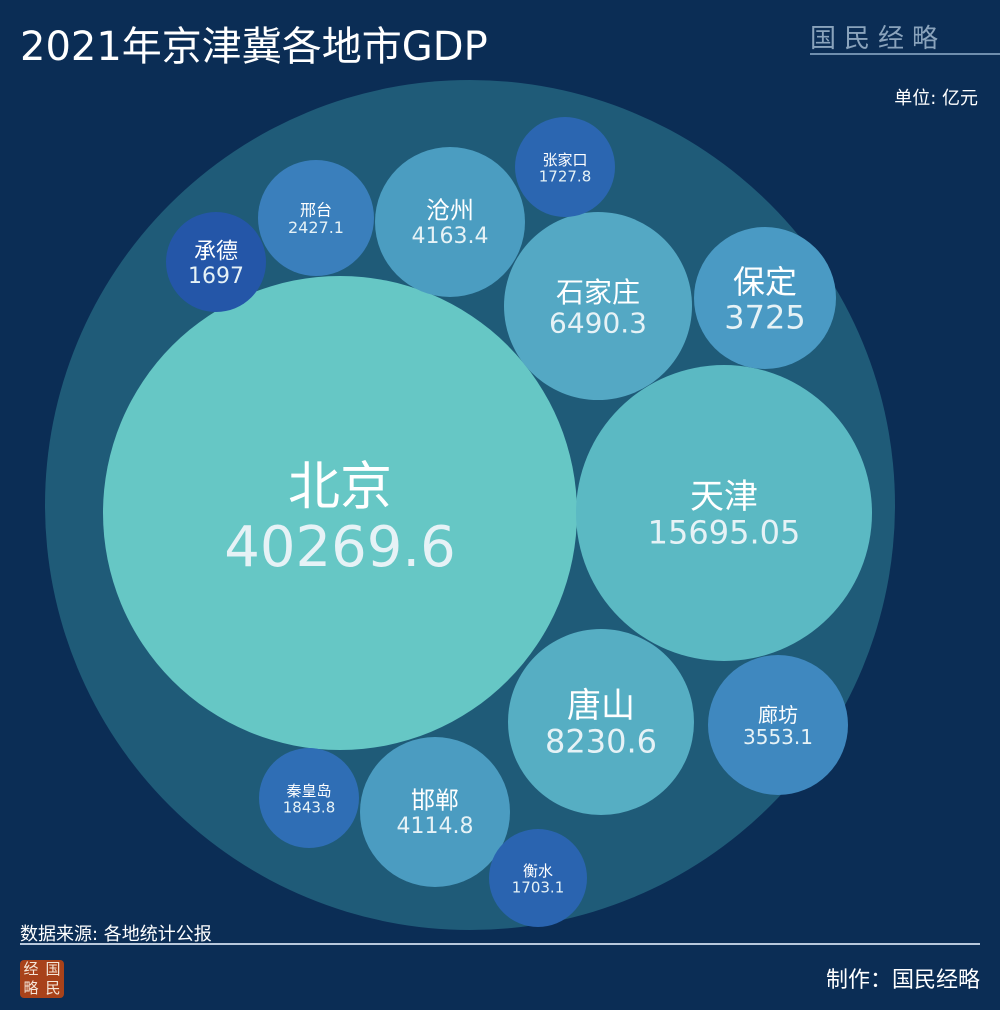  Describe the element at coordinates (598, 292) in the screenshot. I see `bubble-label: 石家庄` at that location.